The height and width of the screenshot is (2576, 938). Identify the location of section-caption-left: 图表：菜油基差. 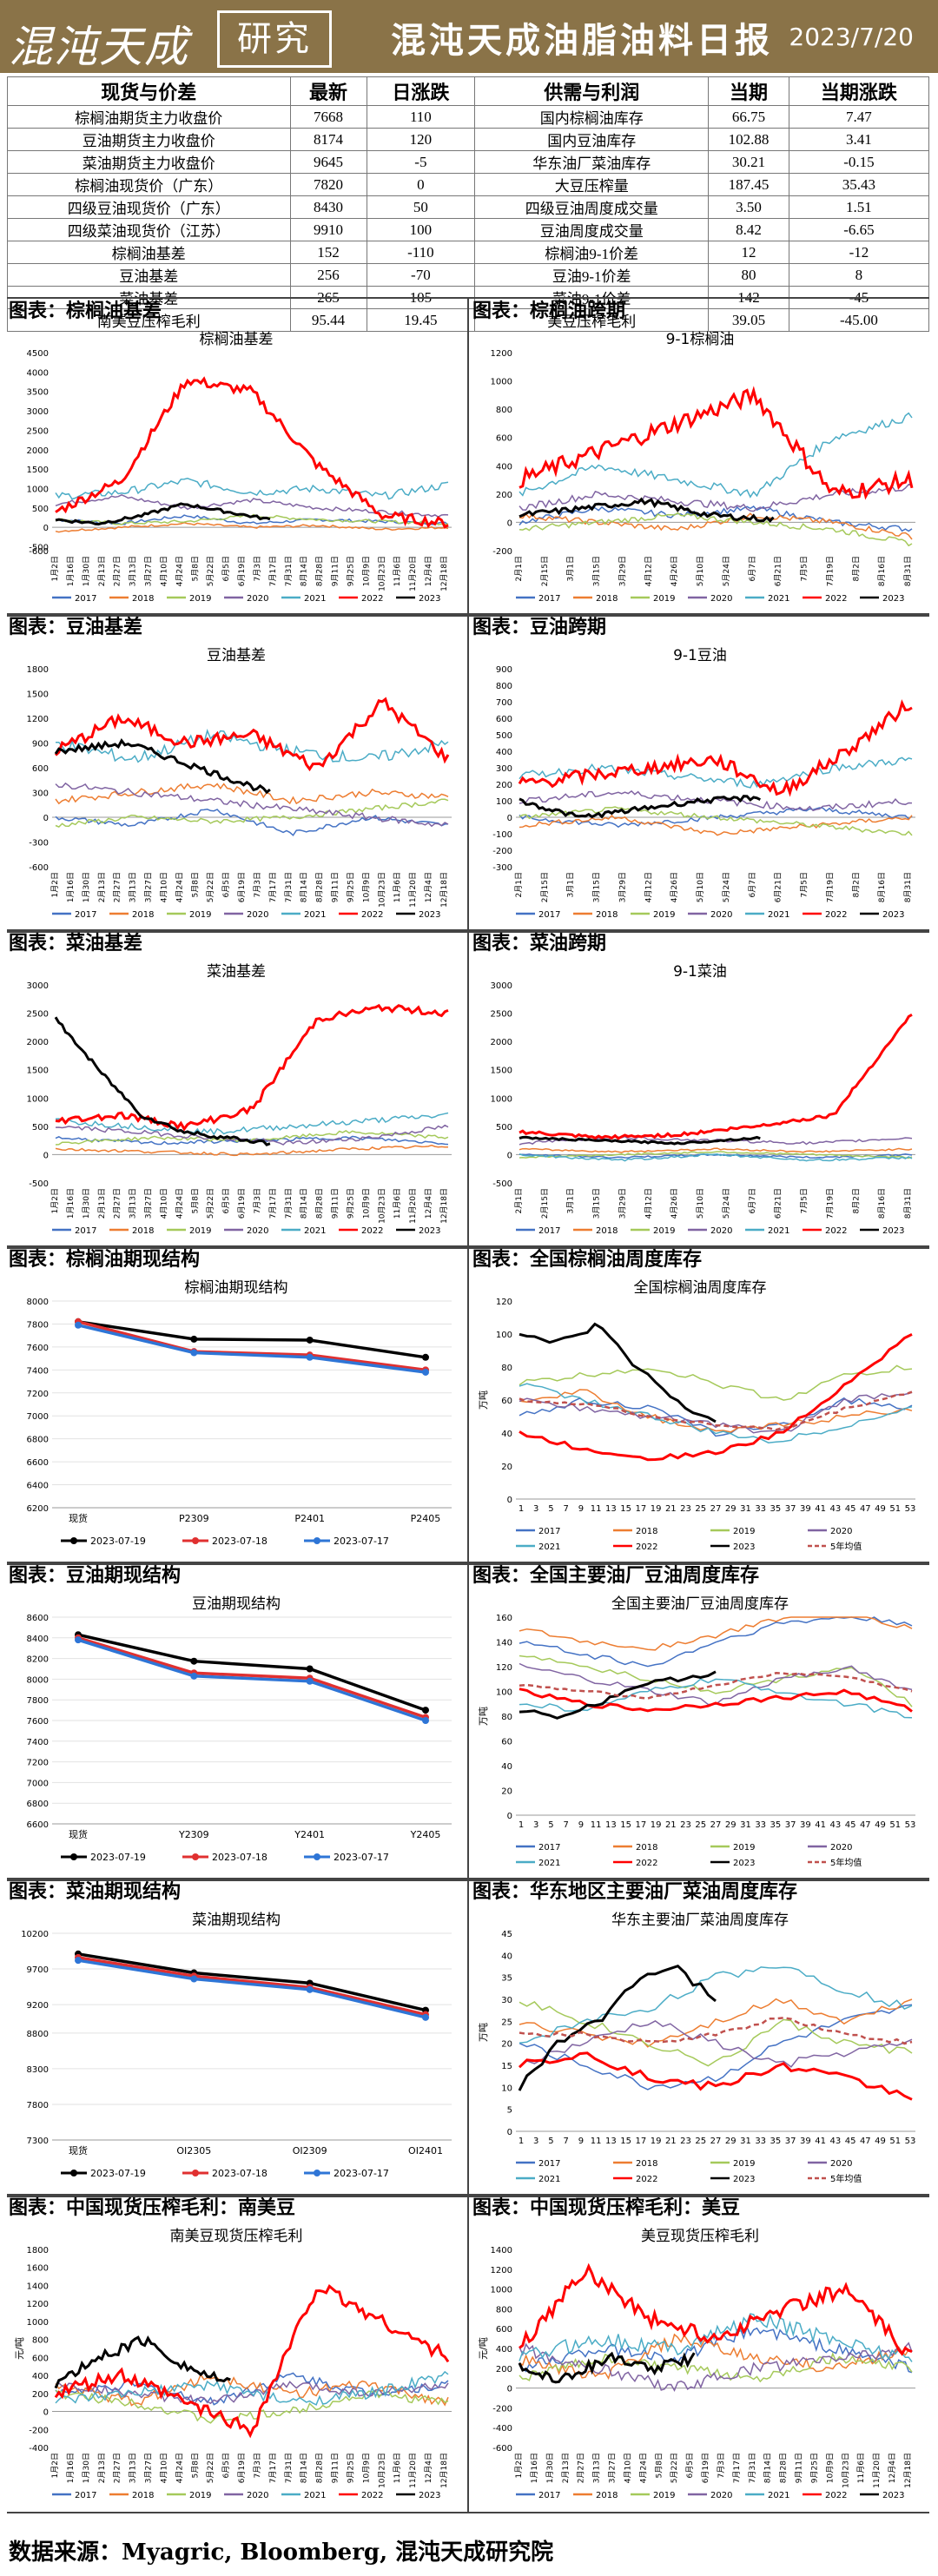
(76, 943).